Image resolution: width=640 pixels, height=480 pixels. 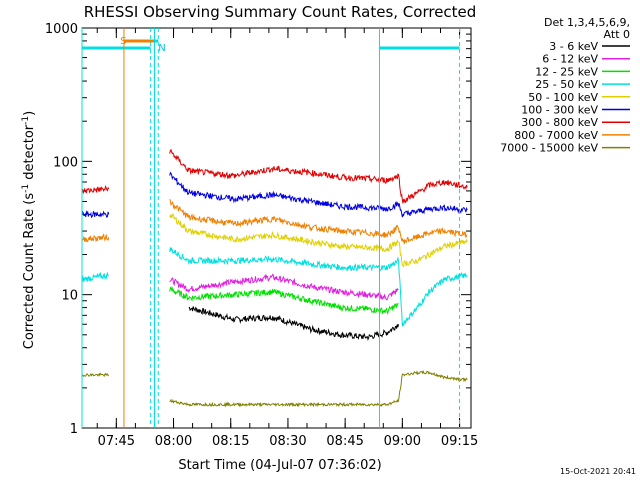 I want to click on legend-label: 12 - 25 keV, so click(x=566, y=71).